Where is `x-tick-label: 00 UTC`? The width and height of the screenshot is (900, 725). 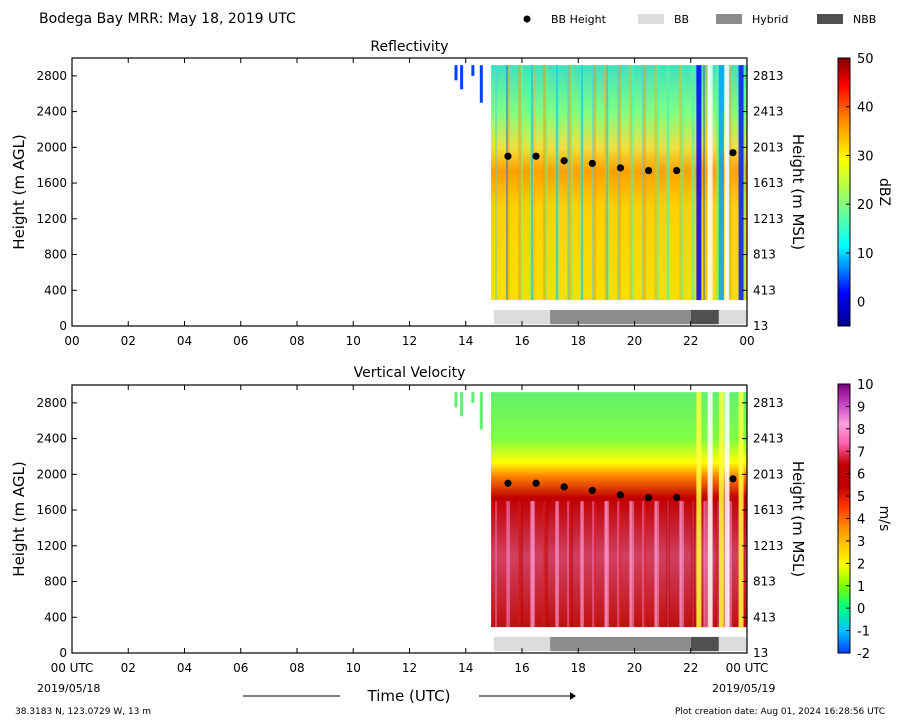 x-tick-label: 00 UTC is located at coordinates (72, 668).